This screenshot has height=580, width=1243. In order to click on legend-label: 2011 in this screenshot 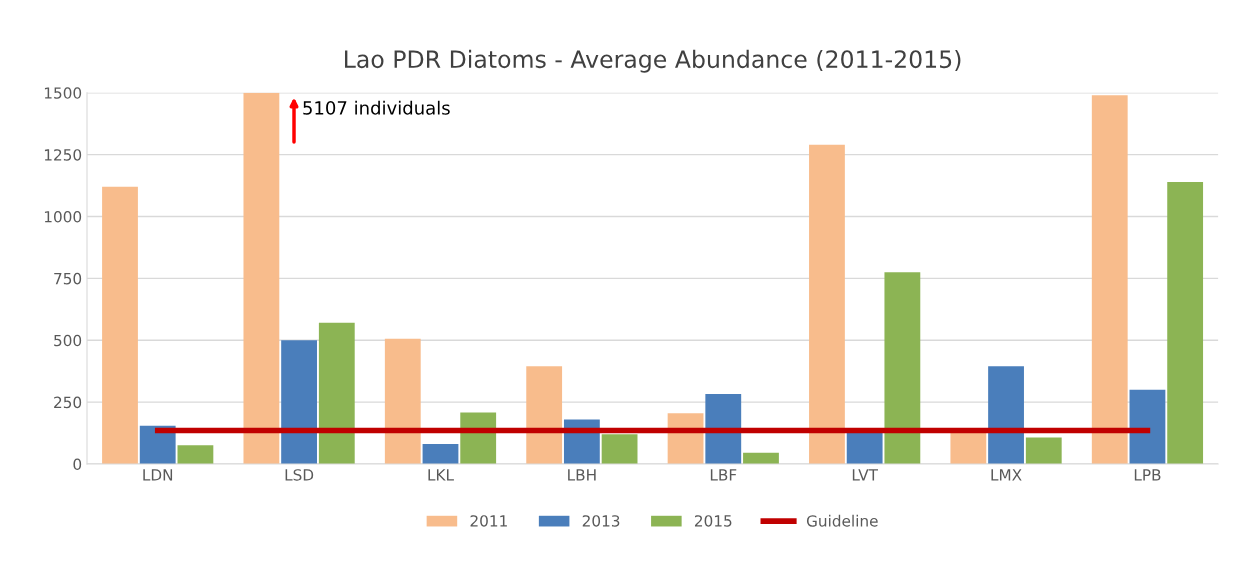, I will do `click(488, 521)`.